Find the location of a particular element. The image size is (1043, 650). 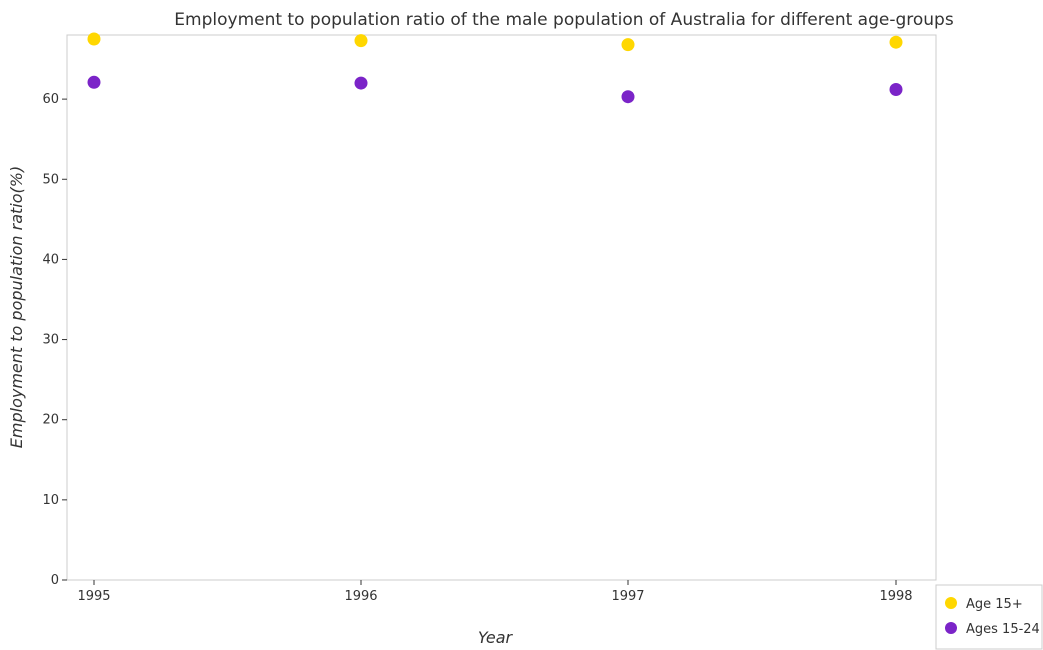

x-tick-label: 1996 is located at coordinates (360, 596).